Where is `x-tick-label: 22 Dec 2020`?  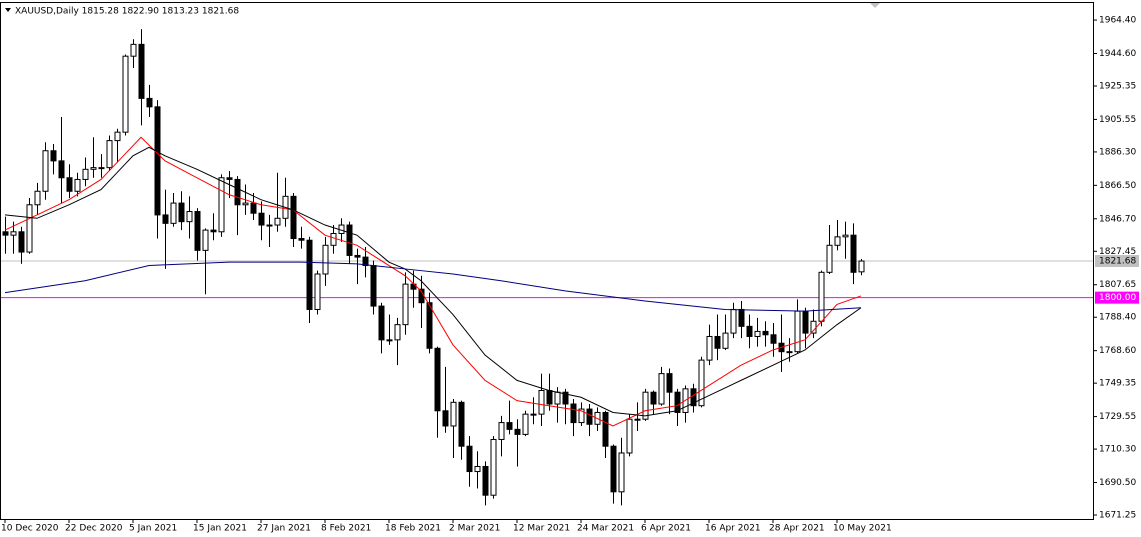 x-tick-label: 22 Dec 2020 is located at coordinates (94, 529).